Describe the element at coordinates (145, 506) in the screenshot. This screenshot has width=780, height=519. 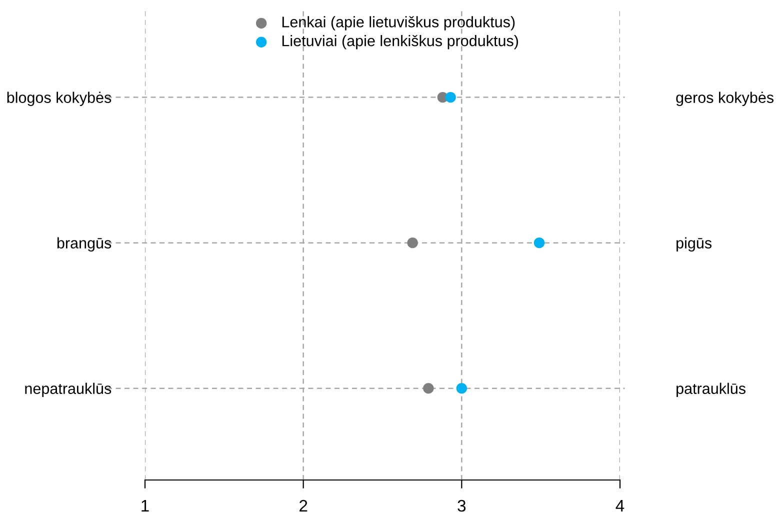
I see `x-tick-label: 1` at that location.